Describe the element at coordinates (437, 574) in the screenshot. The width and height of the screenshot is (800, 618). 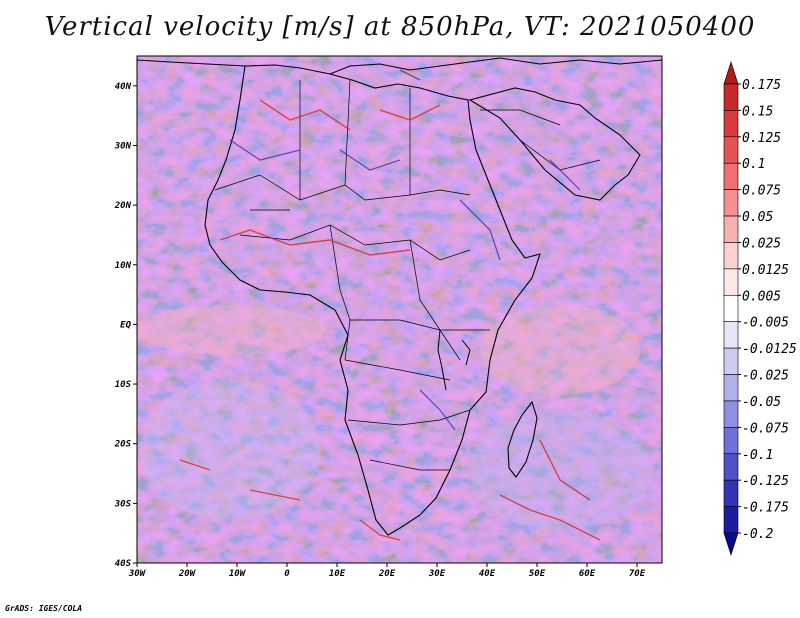
I see `lon-tick-label: 30E` at that location.